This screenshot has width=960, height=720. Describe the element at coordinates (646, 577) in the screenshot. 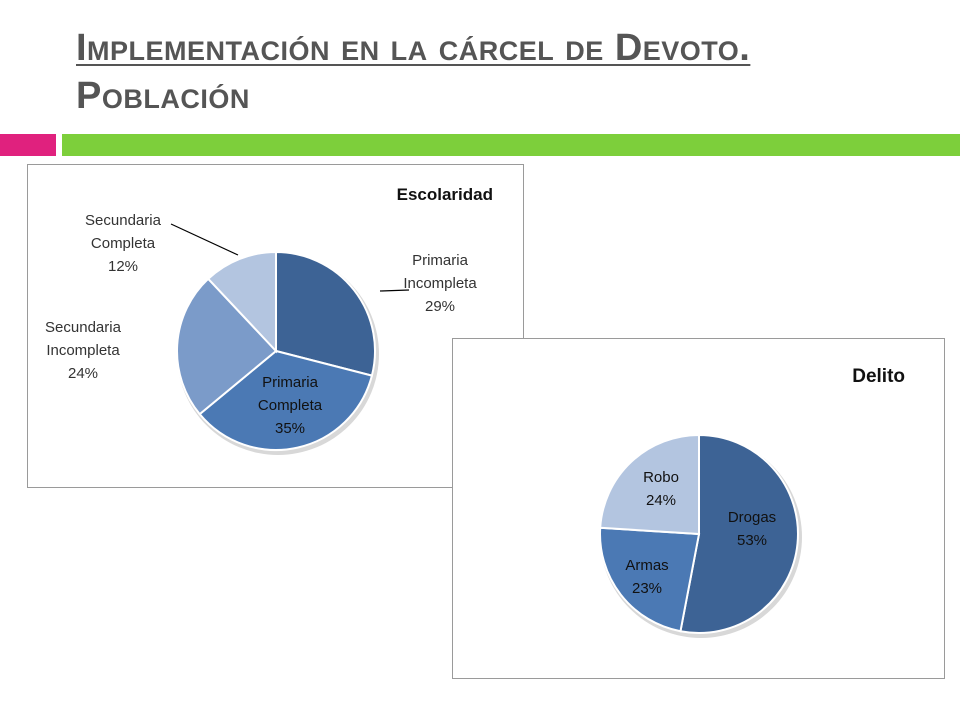

I see `delito-label-armas: Armas 23%` at that location.